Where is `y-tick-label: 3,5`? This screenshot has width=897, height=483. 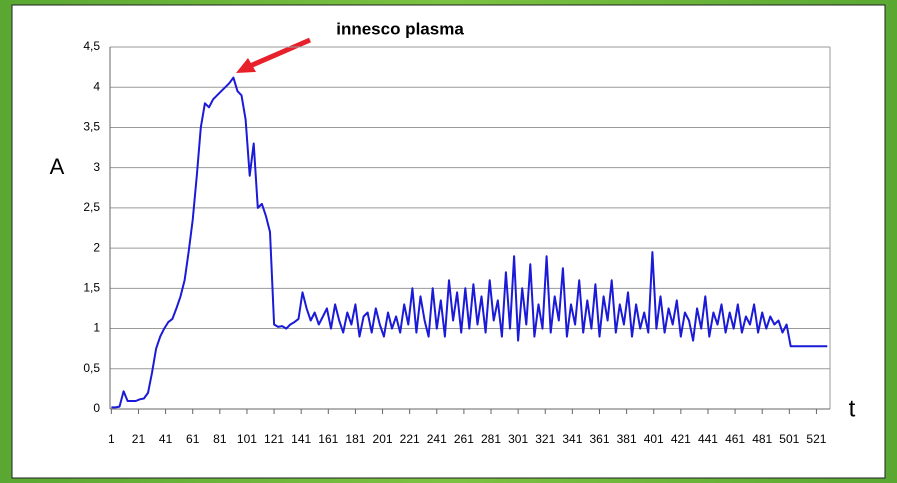
y-tick-label: 3,5 is located at coordinates (91, 127).